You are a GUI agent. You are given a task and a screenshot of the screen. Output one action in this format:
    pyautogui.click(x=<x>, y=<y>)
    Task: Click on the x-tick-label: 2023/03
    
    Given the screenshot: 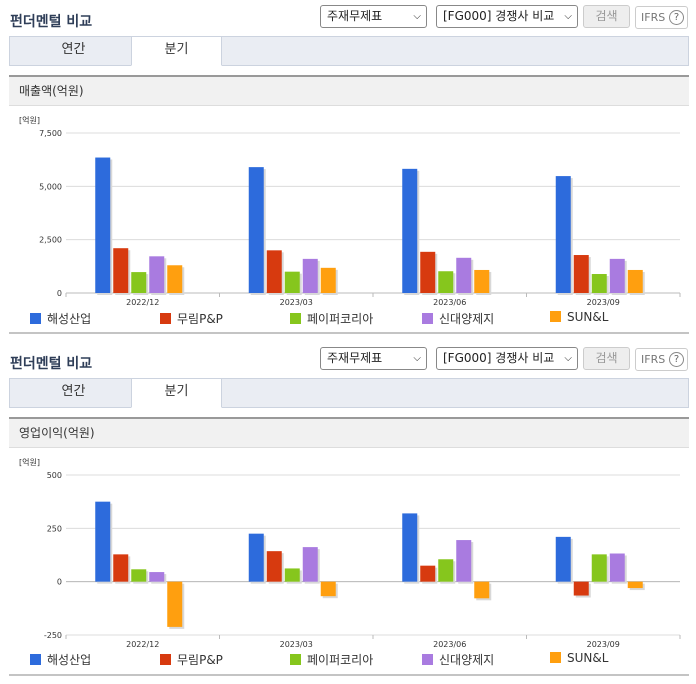 What is the action you would take?
    pyautogui.click(x=296, y=302)
    